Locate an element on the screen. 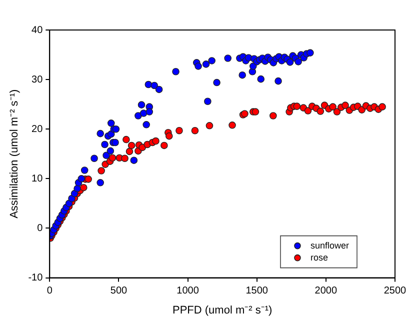  y-tick-label: 30 is located at coordinates (38, 80).